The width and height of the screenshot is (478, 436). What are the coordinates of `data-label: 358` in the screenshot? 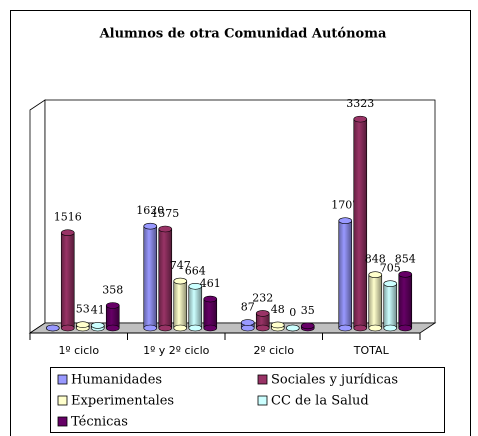 It's located at (112, 289).